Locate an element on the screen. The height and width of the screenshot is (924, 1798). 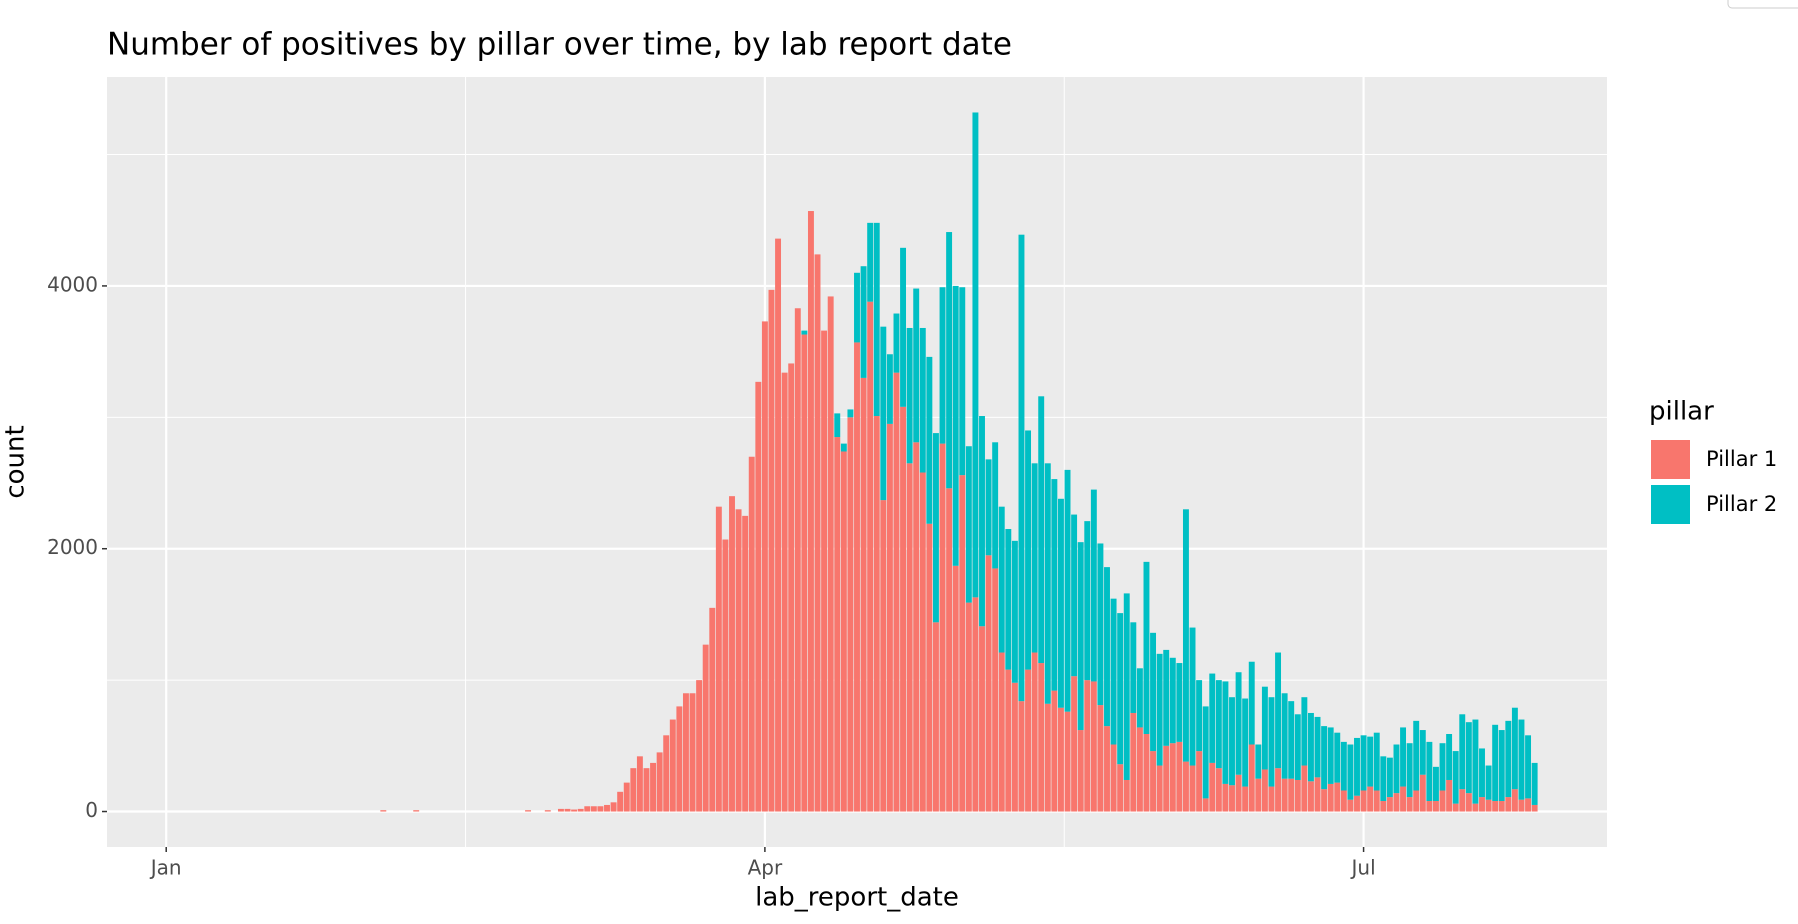
x-tick-label: Jul is located at coordinates (1363, 868).